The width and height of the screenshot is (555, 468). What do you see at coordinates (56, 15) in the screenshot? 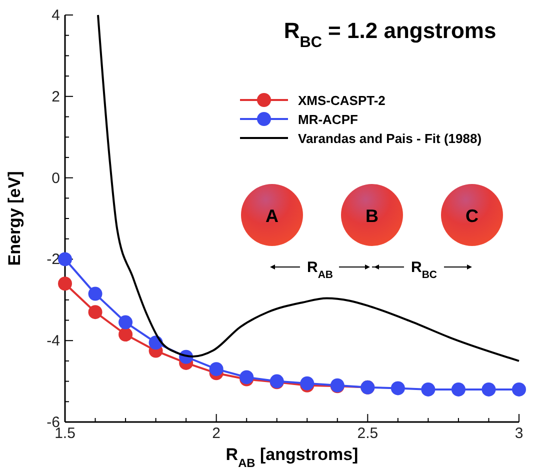
I see `y-tick-label: 4` at bounding box center [56, 15].